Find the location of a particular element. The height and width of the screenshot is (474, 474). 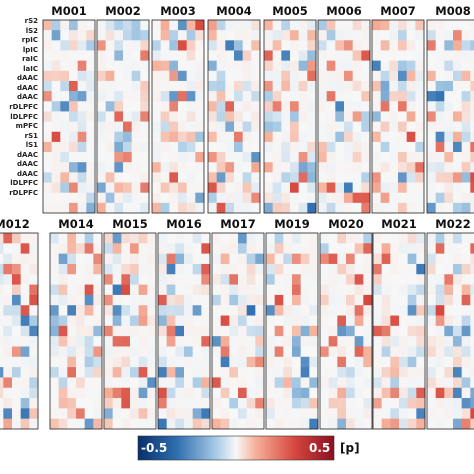

panel-title: M012 is located at coordinates (15, 224).